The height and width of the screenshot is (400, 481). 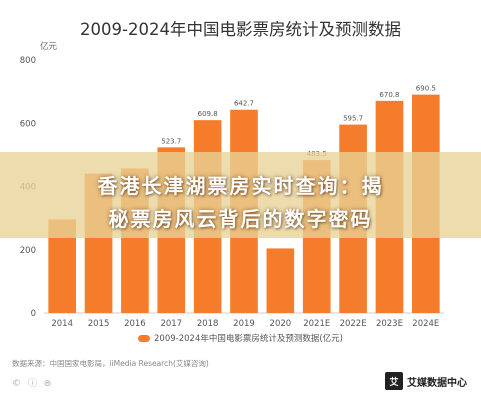 I want to click on y-axis-unit-label: 亿元, so click(x=49, y=47).